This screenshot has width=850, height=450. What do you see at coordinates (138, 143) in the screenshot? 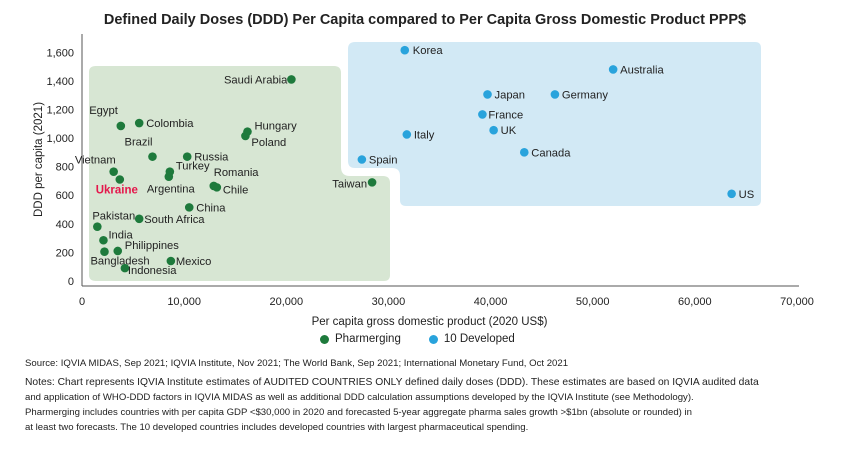
I see `point-label: Brazil` at bounding box center [138, 143].